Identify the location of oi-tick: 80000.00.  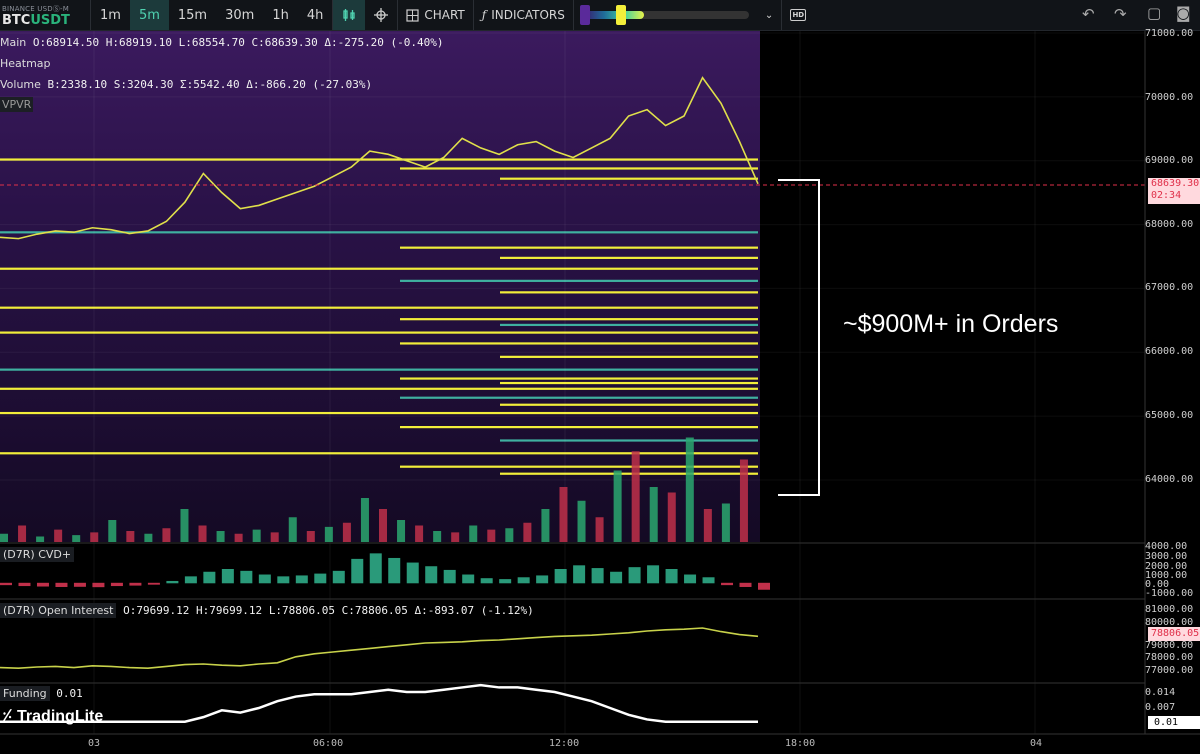
(1169, 622).